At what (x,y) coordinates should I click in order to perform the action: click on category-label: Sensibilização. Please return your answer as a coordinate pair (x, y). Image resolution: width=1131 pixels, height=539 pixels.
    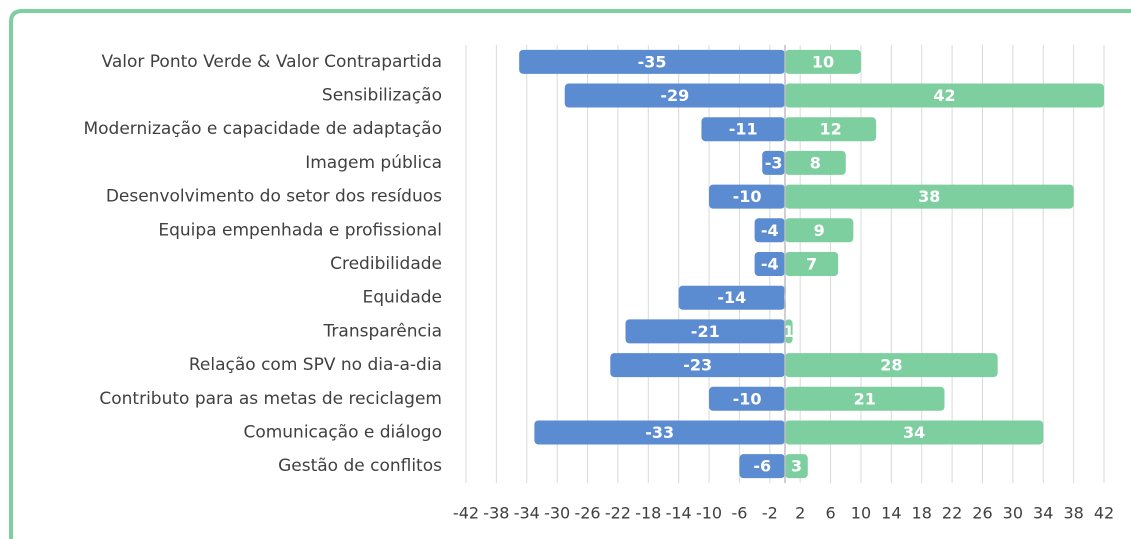
    Looking at the image, I should click on (382, 96).